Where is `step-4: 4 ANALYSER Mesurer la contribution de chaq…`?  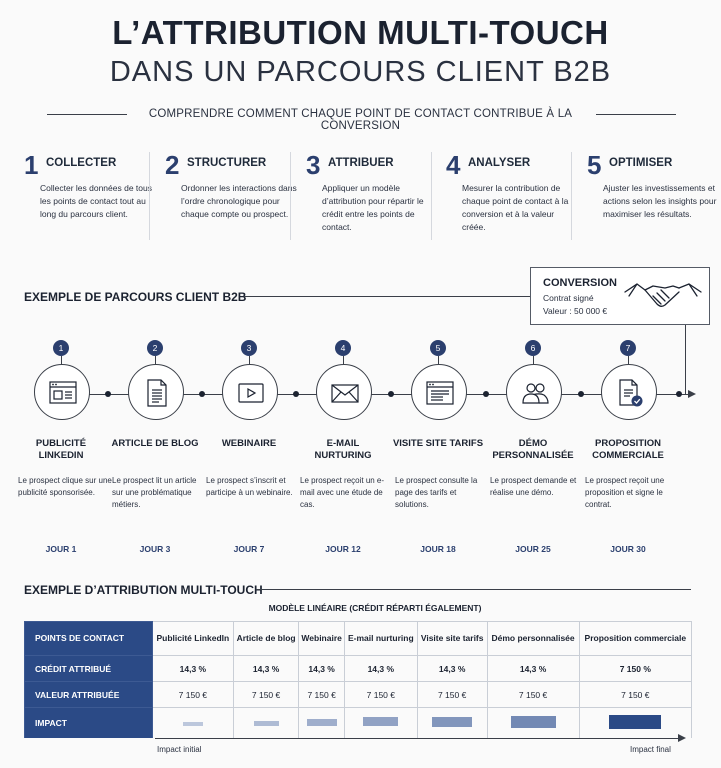
step-4: 4 ANALYSER Mesurer la contribution de chaq… is located at coordinates (511, 195).